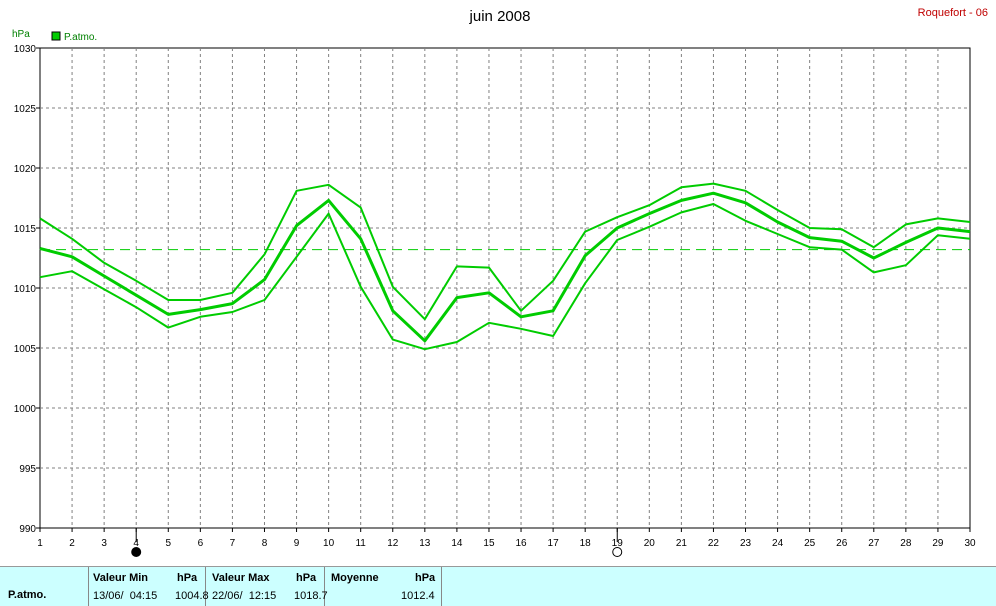 The image size is (996, 606). What do you see at coordinates (25, 229) in the screenshot?
I see `y-tick-label: 1015` at bounding box center [25, 229].